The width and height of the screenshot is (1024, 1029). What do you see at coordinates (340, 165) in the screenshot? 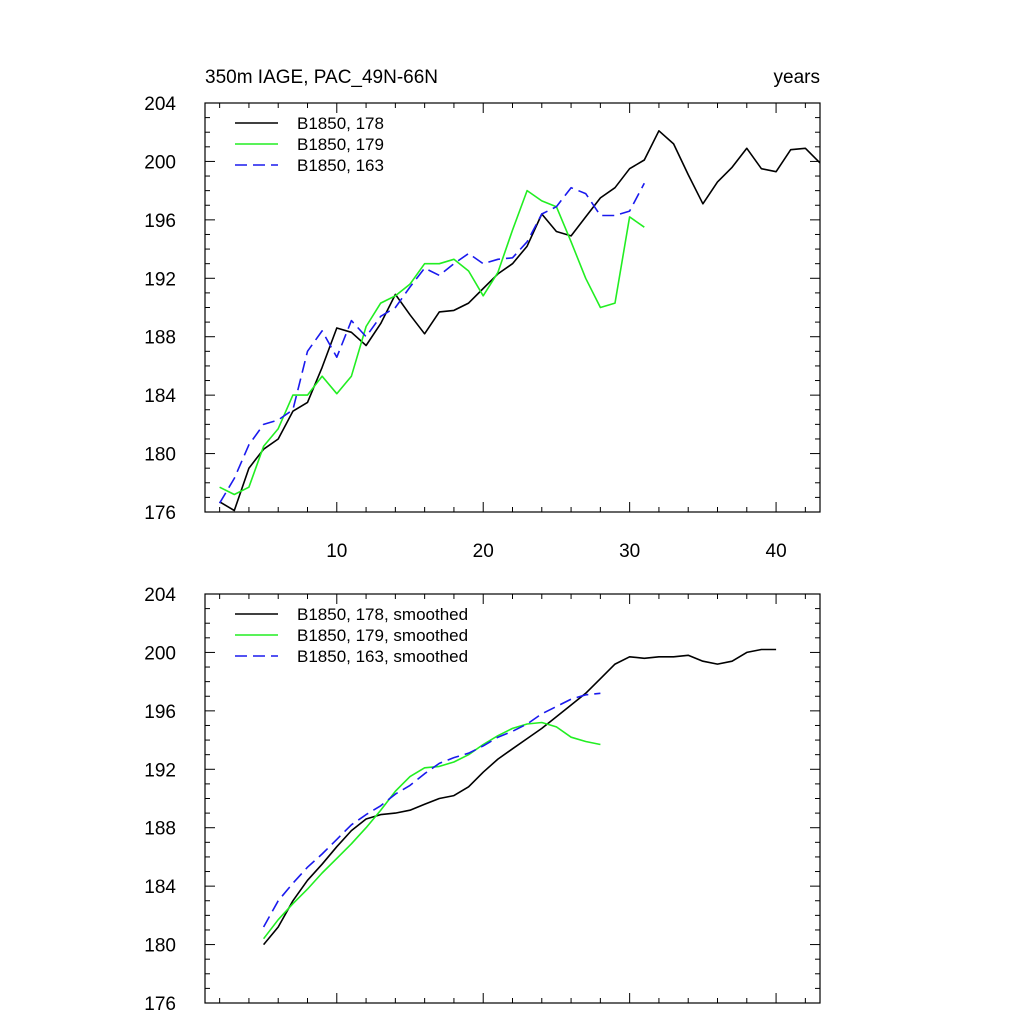
I see `legend-label-3: B1850, 163` at bounding box center [340, 165].